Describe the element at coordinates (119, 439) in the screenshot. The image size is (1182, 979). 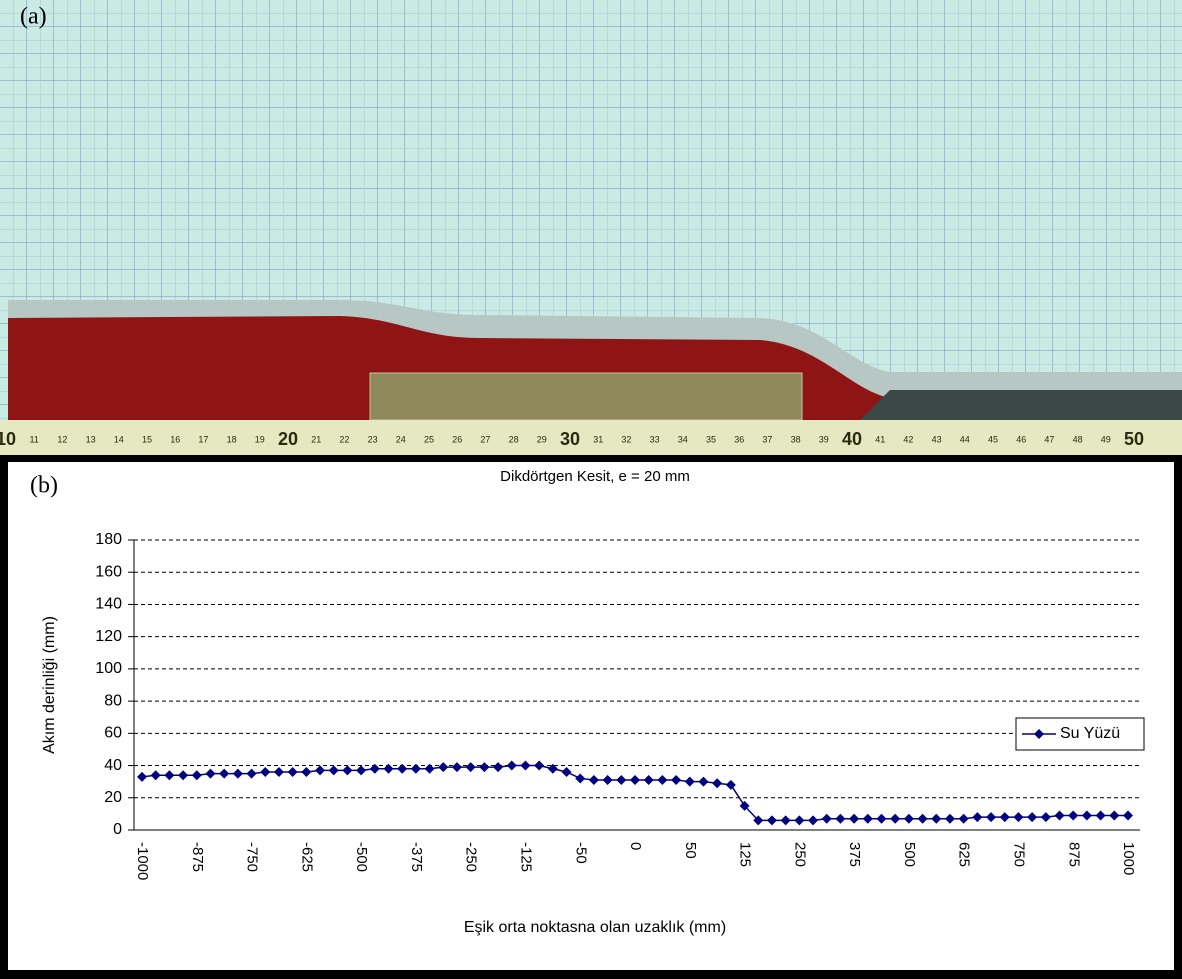
I see `ruler-label: 14` at that location.